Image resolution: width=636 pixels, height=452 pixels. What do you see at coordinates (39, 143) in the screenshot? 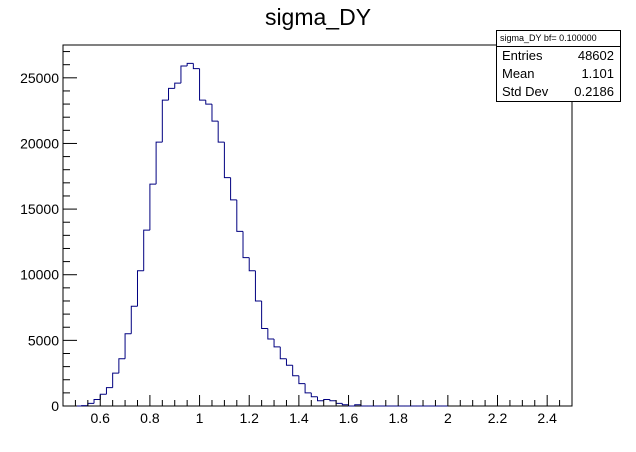
I see `y-tick-label: 20000` at bounding box center [39, 143].